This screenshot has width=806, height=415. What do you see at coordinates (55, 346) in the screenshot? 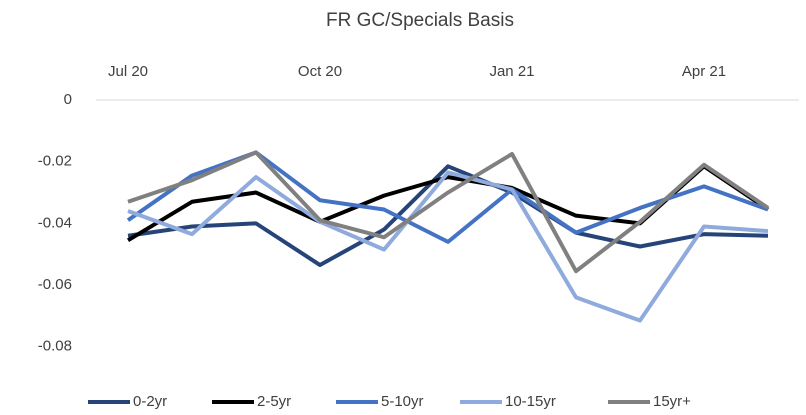
I see `y-tick-label: -0.08` at bounding box center [55, 346].